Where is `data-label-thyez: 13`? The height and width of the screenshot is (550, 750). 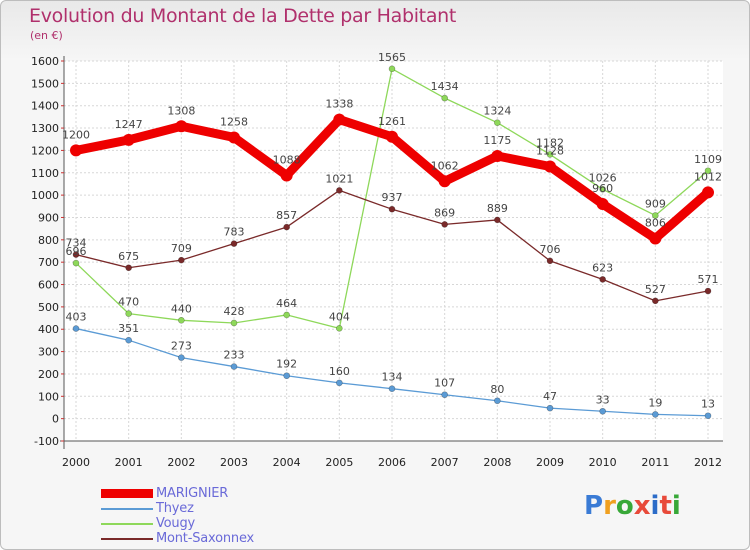 data-label-thyez: 13 is located at coordinates (708, 404).